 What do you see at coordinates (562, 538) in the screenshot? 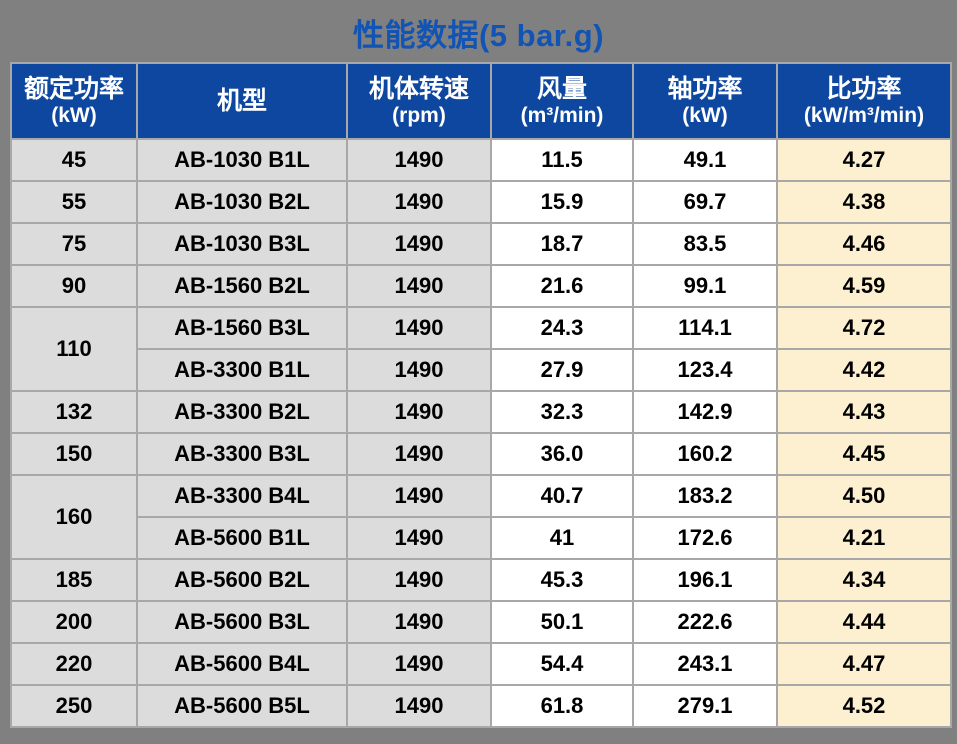
I see `cell-flow: 41` at bounding box center [562, 538].